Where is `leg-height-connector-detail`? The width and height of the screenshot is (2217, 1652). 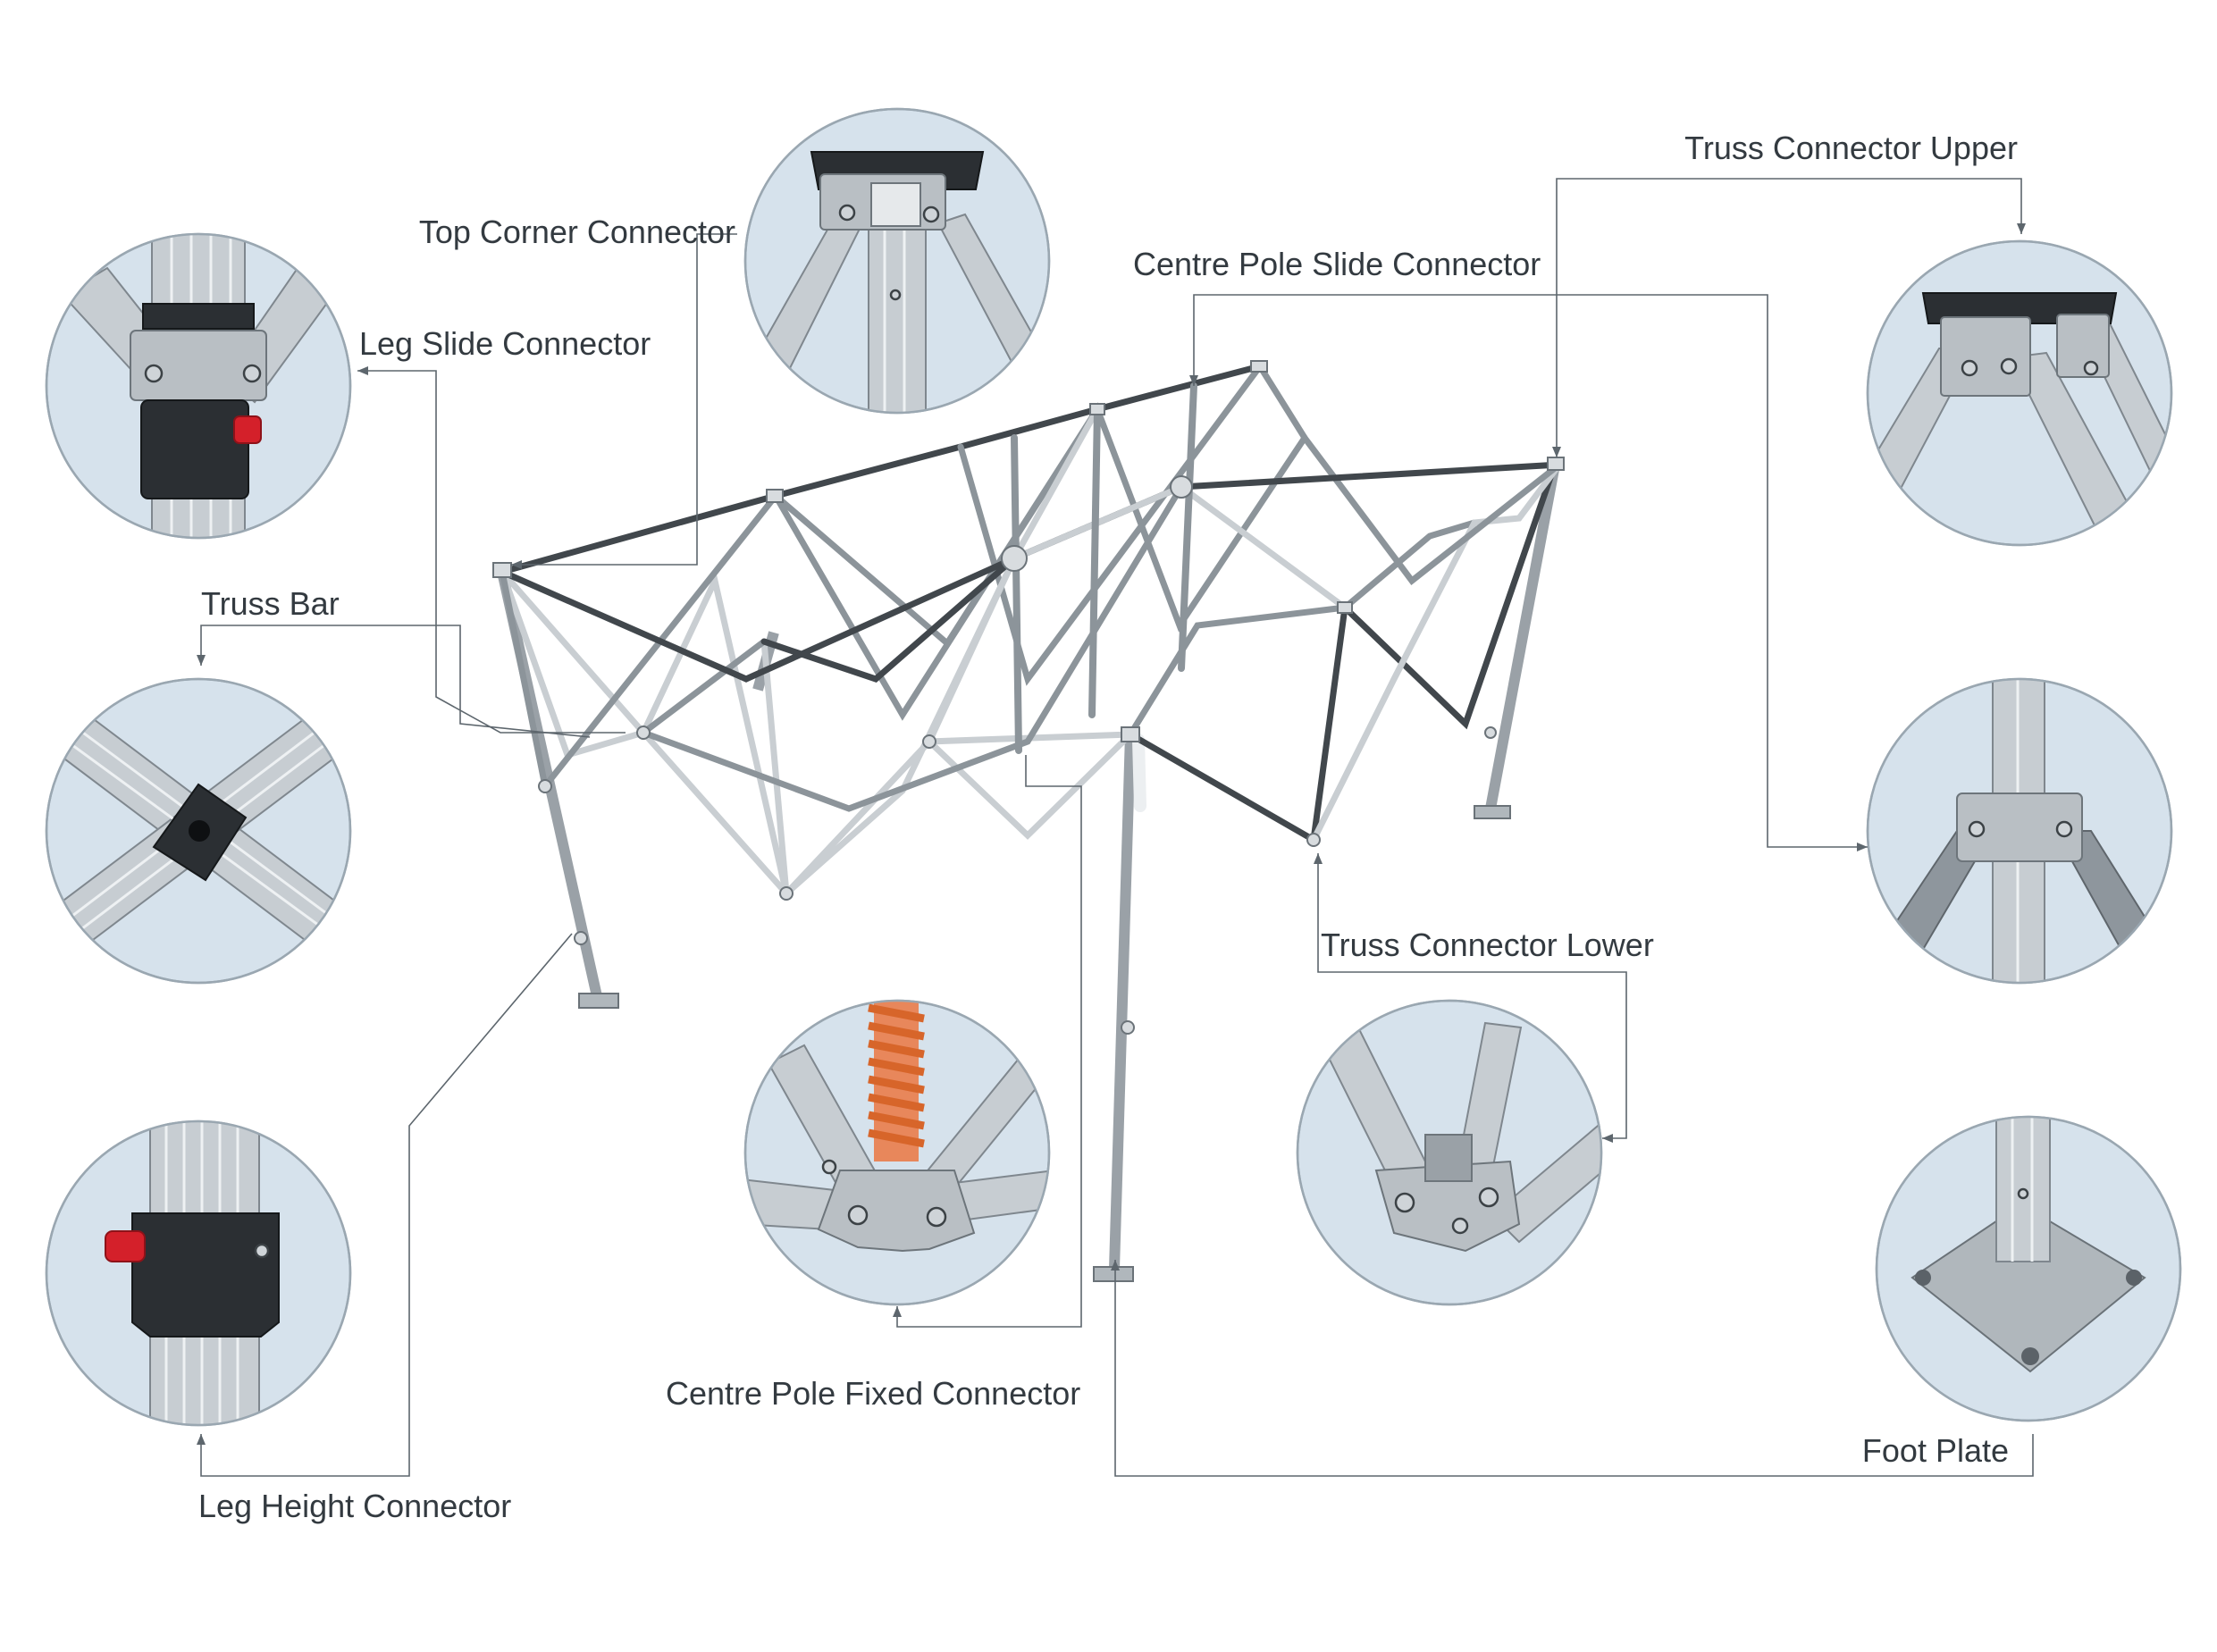
leg-height-connector-detail is located at coordinates (198, 1273).